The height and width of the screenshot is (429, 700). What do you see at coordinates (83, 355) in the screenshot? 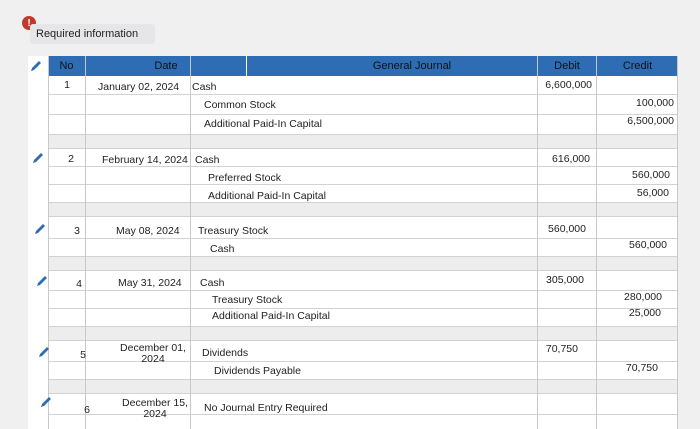
I see `entry-number: 5` at bounding box center [83, 355].